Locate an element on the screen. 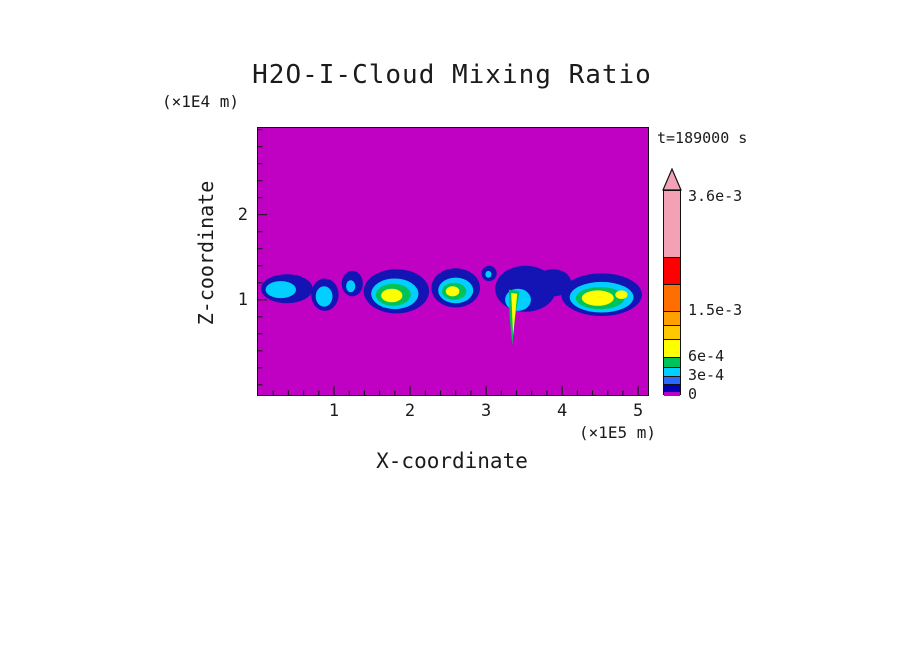  x-tick-label: 4 is located at coordinates (562, 411).